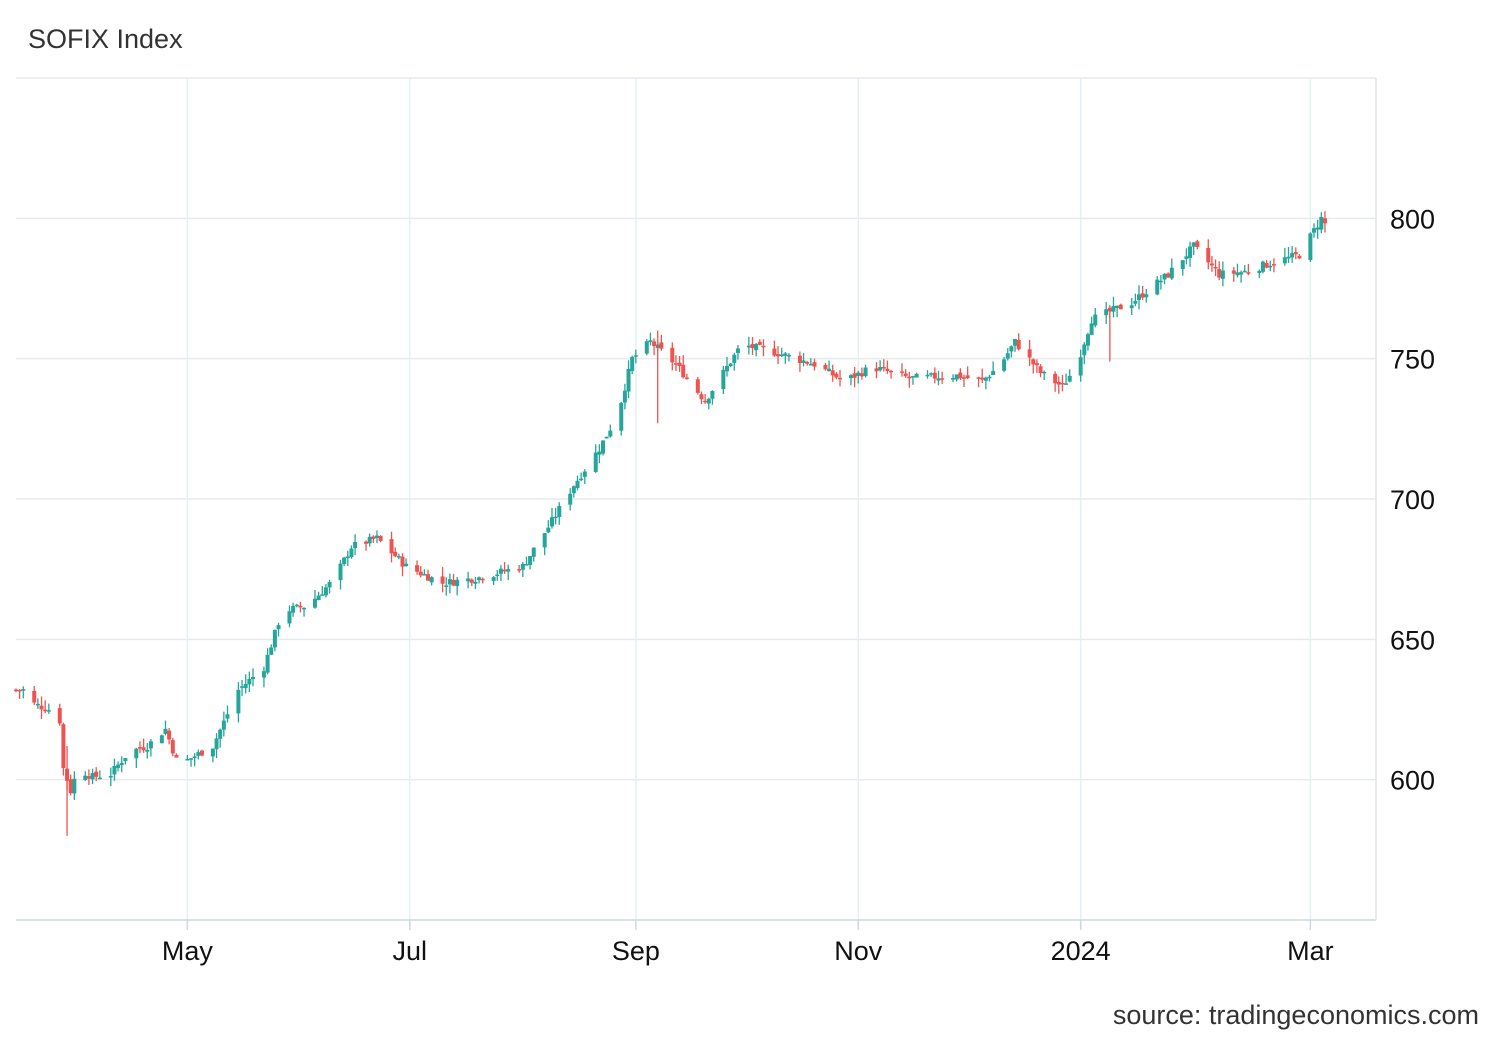  What do you see at coordinates (1412, 500) in the screenshot?
I see `y-tick-label: 700` at bounding box center [1412, 500].